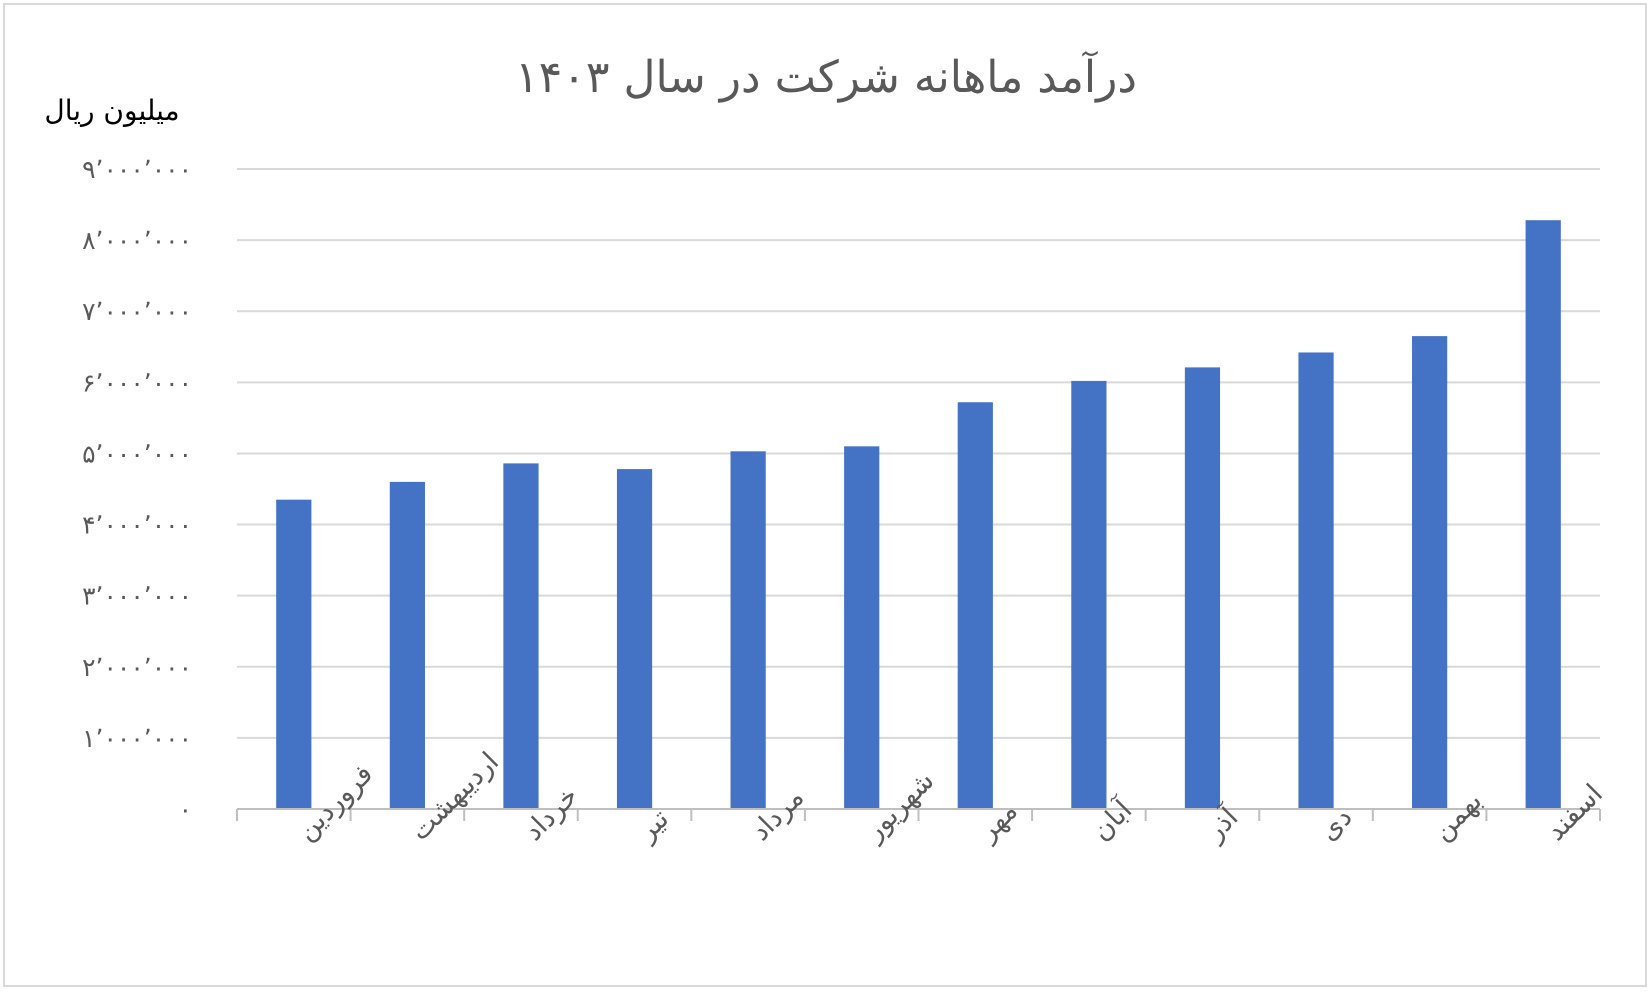 The height and width of the screenshot is (992, 1652). What do you see at coordinates (137, 453) in the screenshot?
I see `y-tick-label: ۵٬۰۰۰٬۰۰۰` at bounding box center [137, 453].